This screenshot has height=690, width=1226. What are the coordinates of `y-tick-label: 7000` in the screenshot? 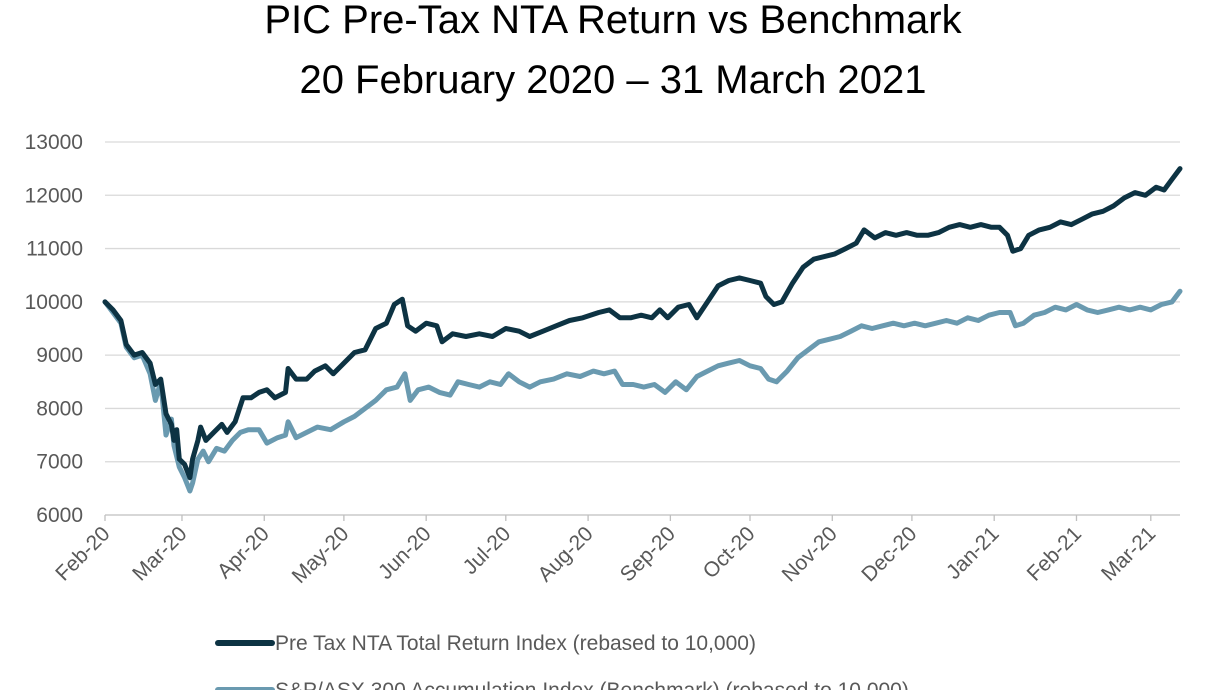 It's located at (59, 462).